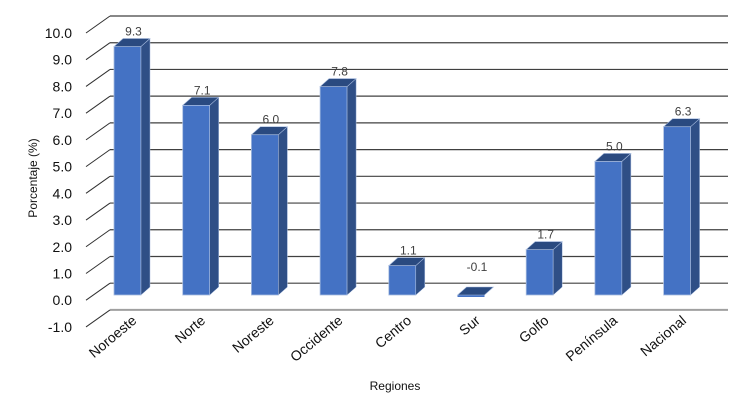  Describe the element at coordinates (63, 273) in the screenshot. I see `y-tick-label: 1.0` at that location.